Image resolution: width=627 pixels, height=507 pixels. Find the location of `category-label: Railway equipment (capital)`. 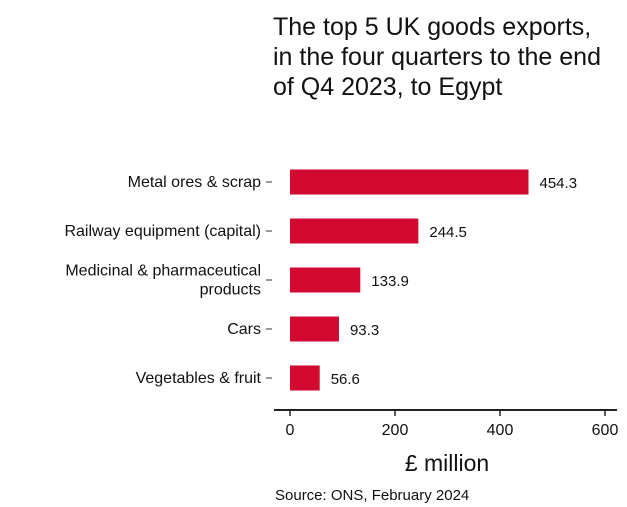

category-label: Railway equipment (capital) is located at coordinates (162, 231).